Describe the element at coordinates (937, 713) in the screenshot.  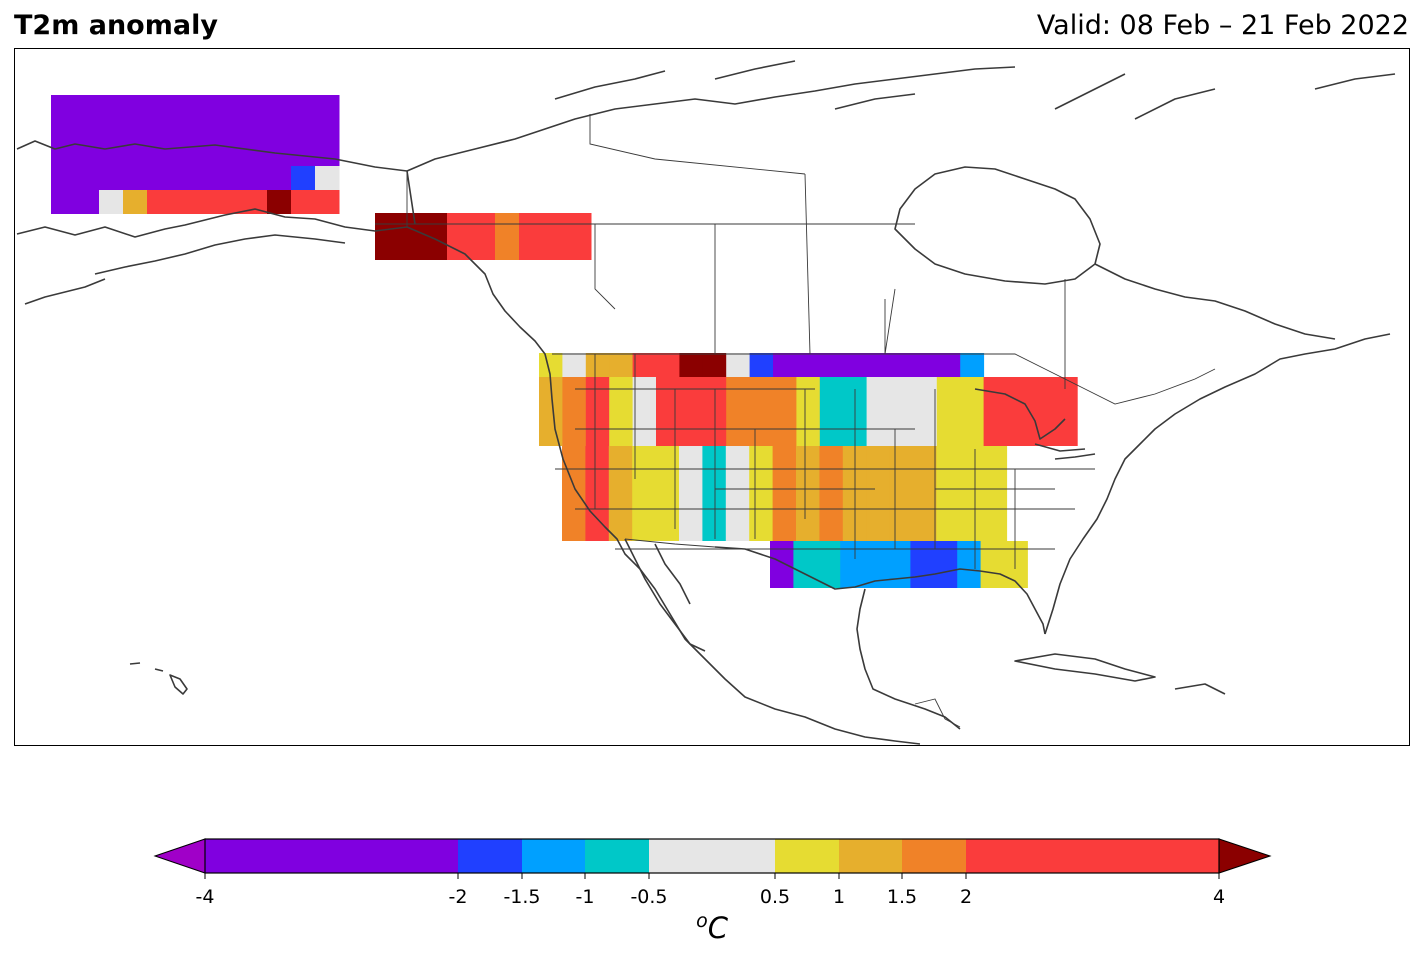
I see `central-america-borders` at that location.